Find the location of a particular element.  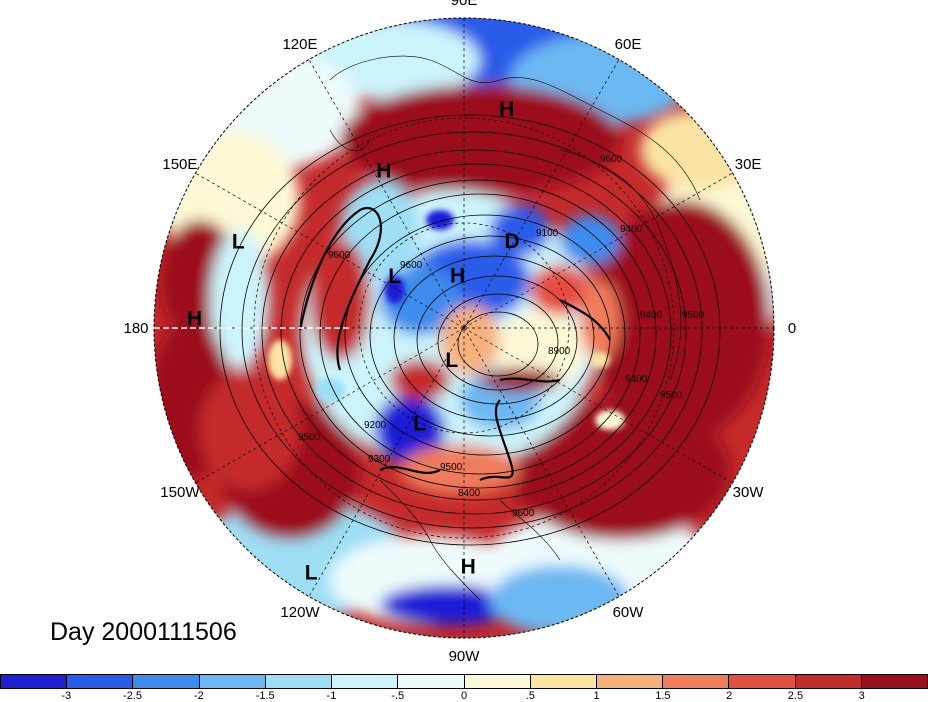

colorbar-tick: .5 is located at coordinates (530, 696).